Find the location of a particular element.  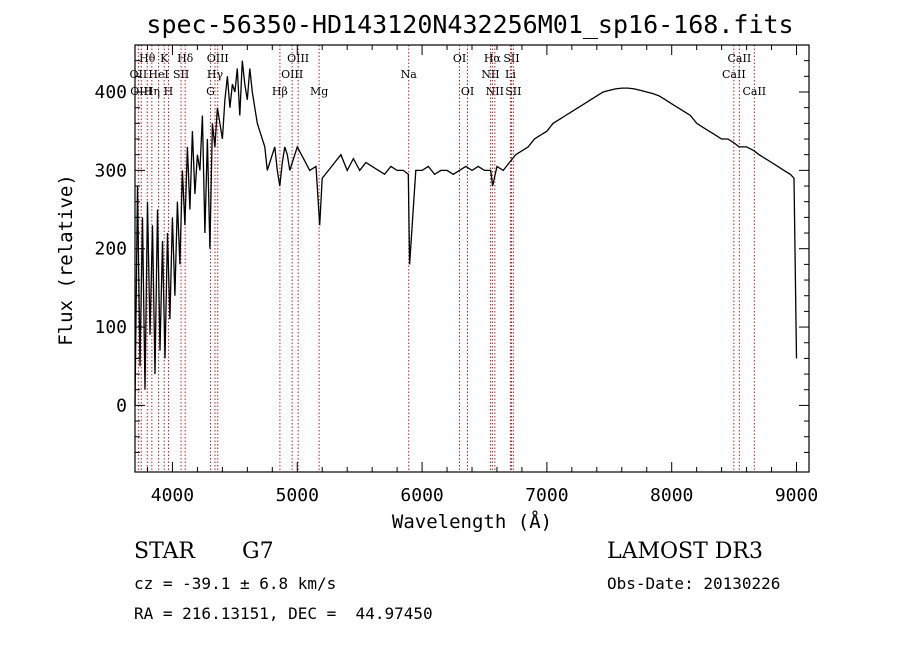

observation-date: Obs-Date: 20130226 is located at coordinates (694, 583).